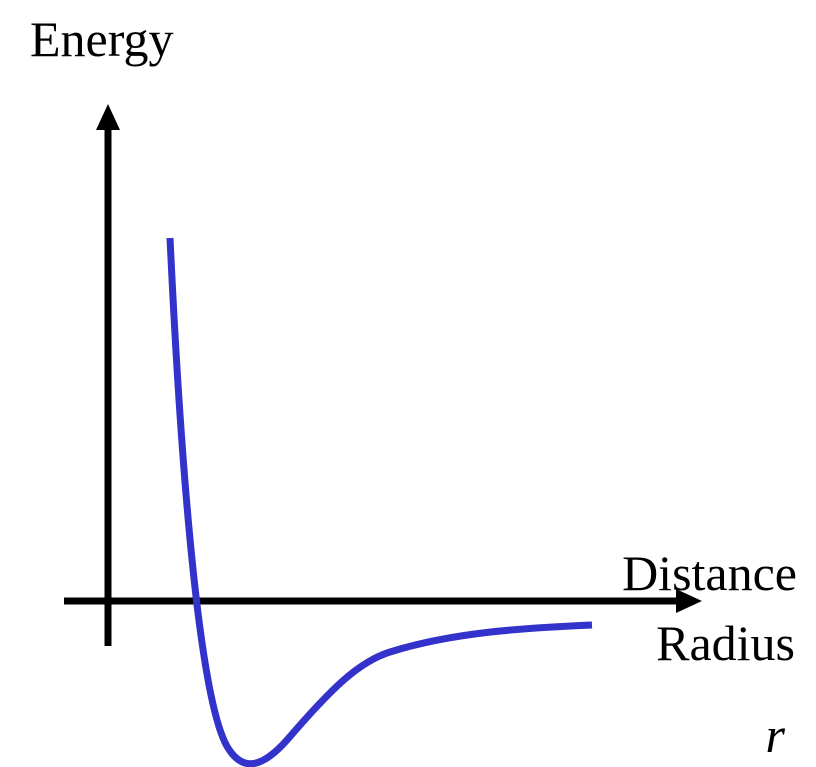 This screenshot has width=816, height=767. I want to click on y-axis-label: Energy, so click(101, 39).